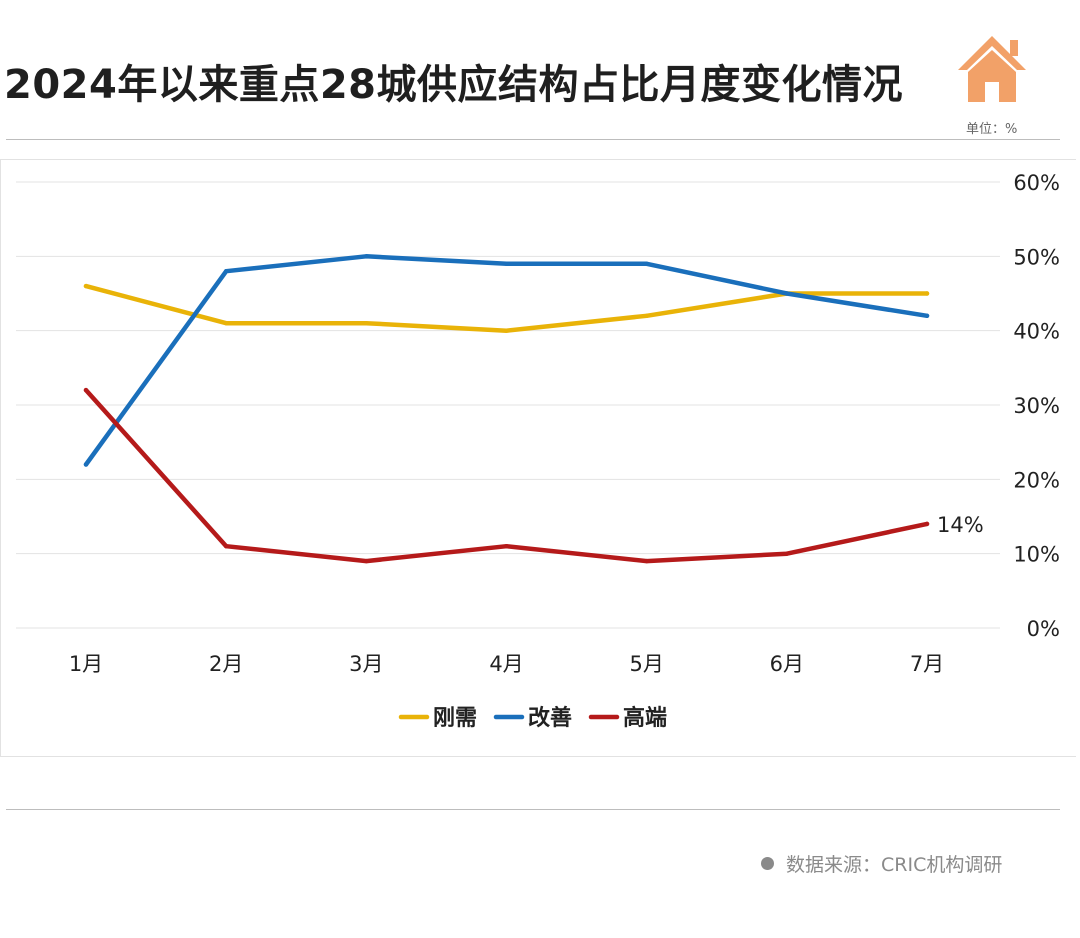  What do you see at coordinates (645, 718) in the screenshot?
I see `legend-label: 高端` at bounding box center [645, 718].